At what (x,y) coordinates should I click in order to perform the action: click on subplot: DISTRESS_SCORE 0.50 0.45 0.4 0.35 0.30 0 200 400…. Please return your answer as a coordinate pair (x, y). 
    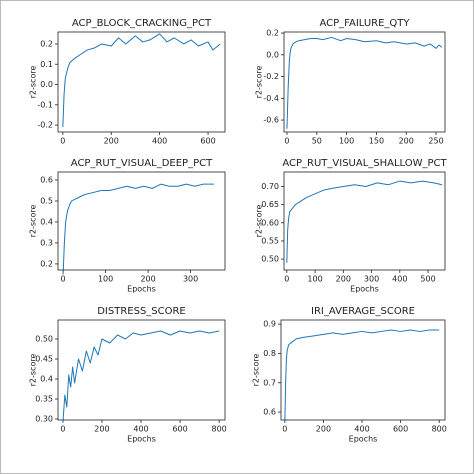
    Looking at the image, I should click on (128, 375).